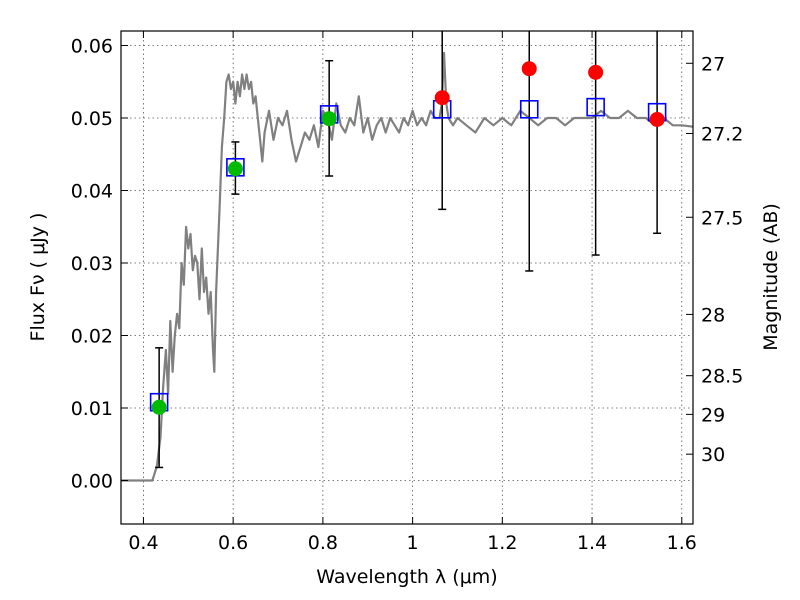  Describe the element at coordinates (713, 64) in the screenshot. I see `mag-tick-label: 27` at that location.